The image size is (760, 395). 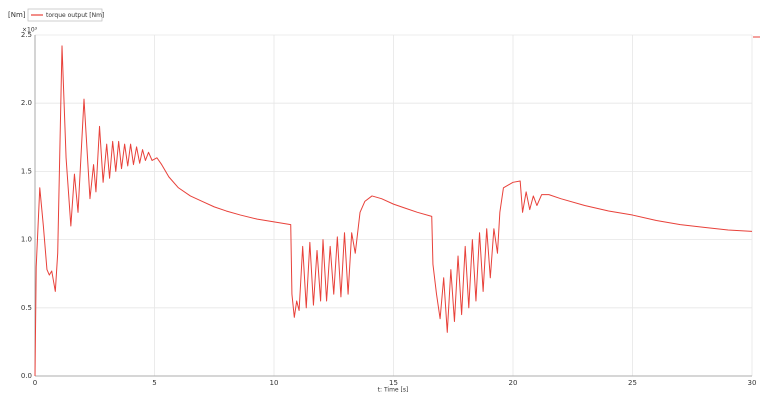 I want to click on x-tick-label: 20, so click(x=513, y=383).